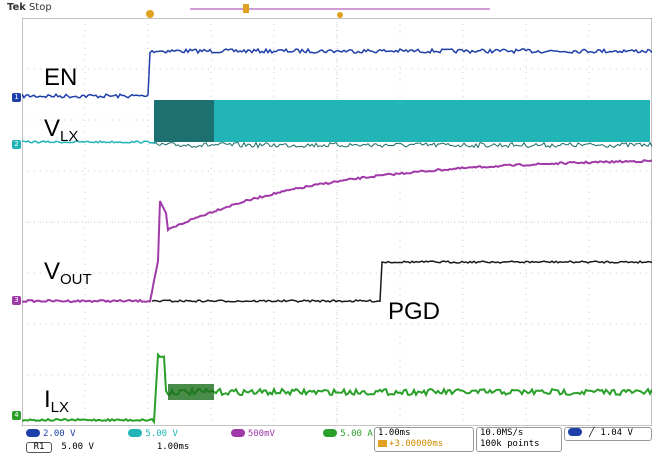  What do you see at coordinates (402, 121) in the screenshot?
I see `trace-vlx-band` at bounding box center [402, 121].